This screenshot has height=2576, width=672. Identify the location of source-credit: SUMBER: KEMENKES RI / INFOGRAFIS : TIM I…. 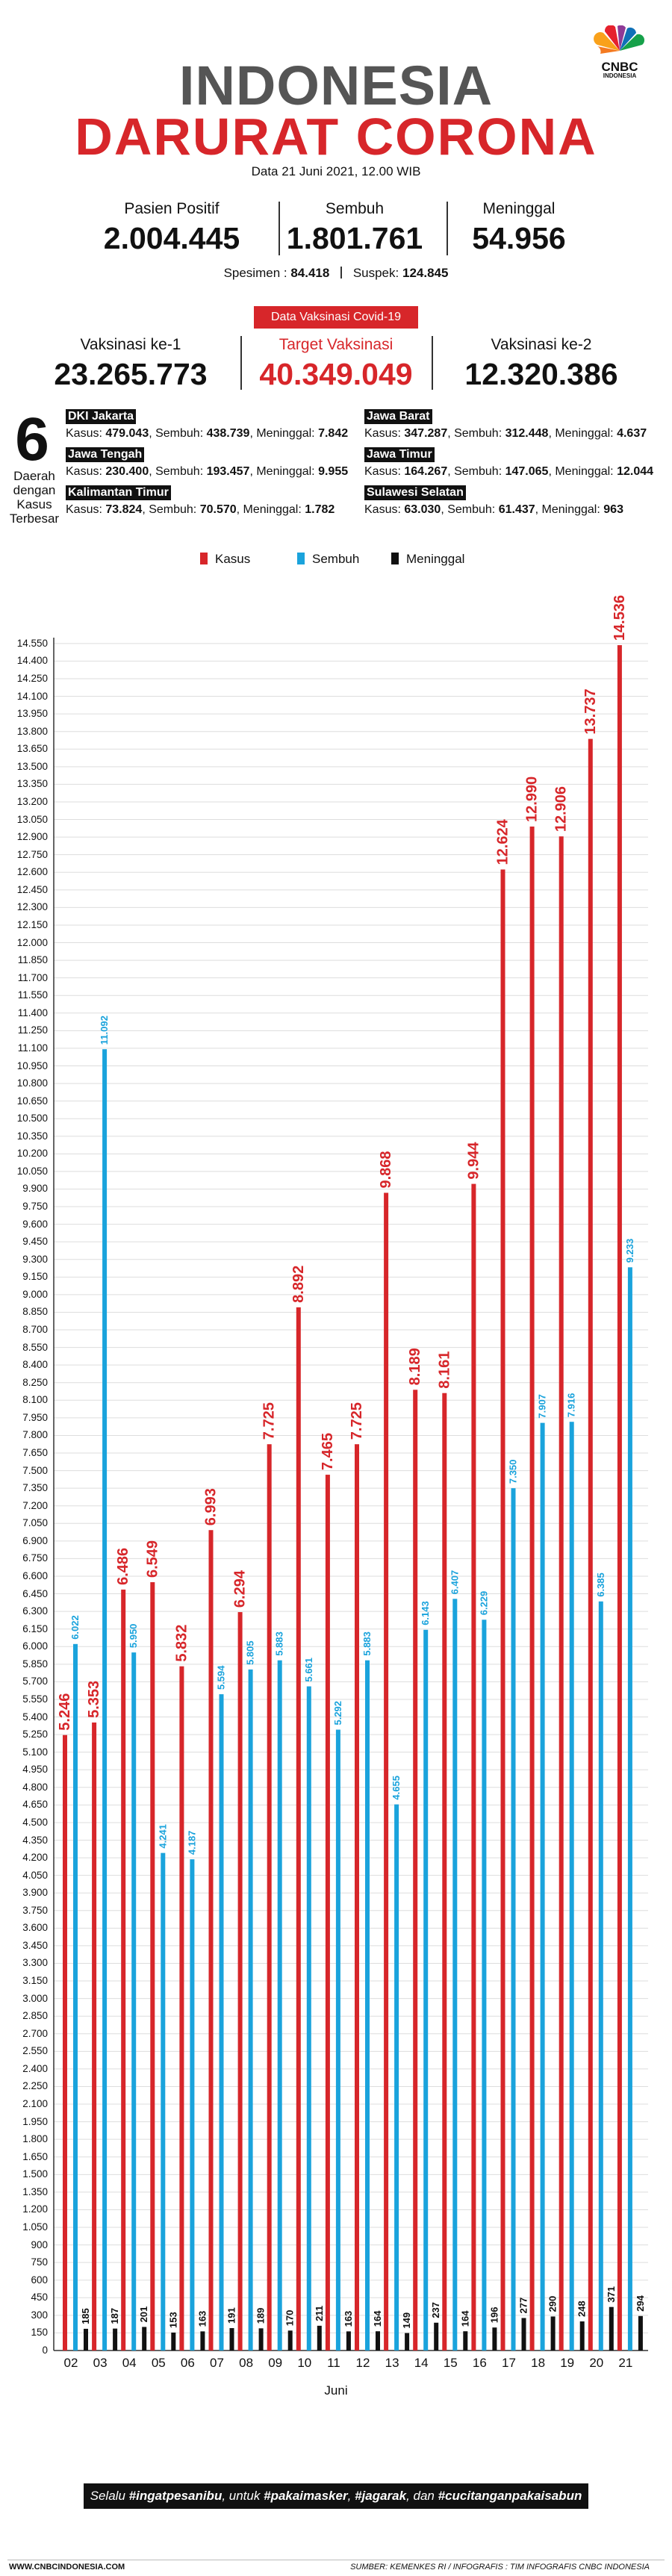
(500, 2567).